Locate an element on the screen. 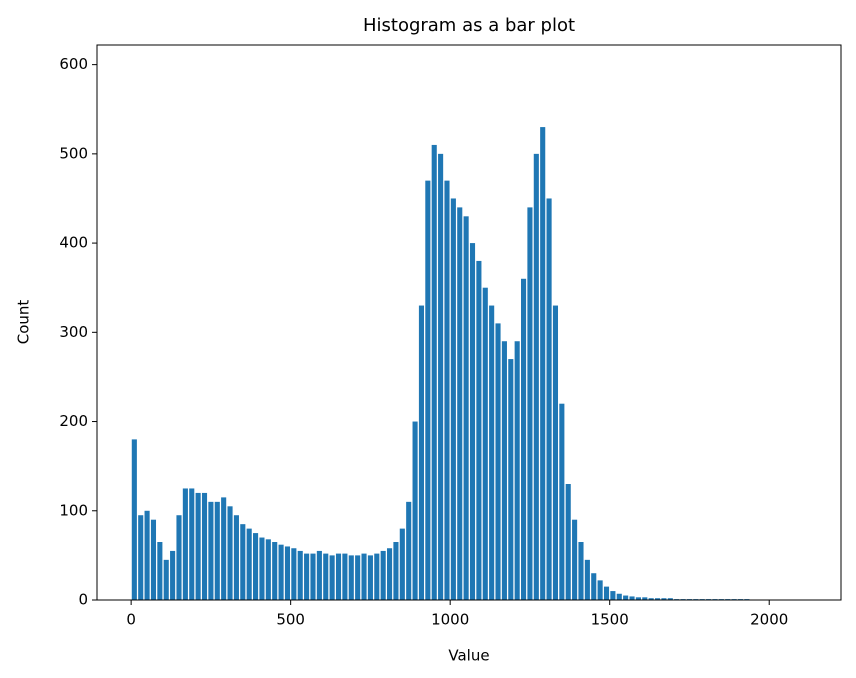 The width and height of the screenshot is (856, 678). y-tick-label: 0 is located at coordinates (83, 600).